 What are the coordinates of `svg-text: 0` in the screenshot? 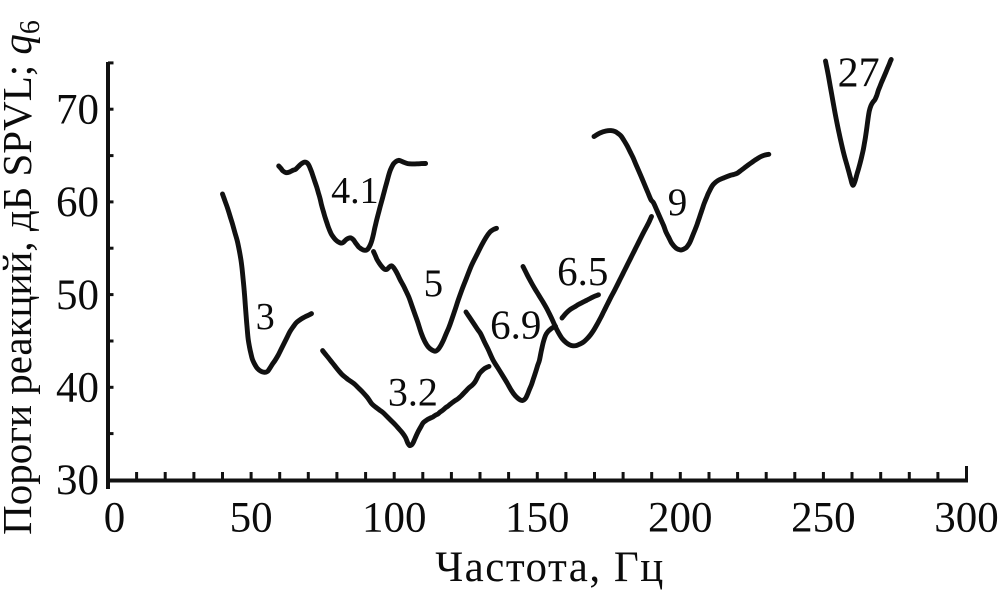 It's located at (115, 518).